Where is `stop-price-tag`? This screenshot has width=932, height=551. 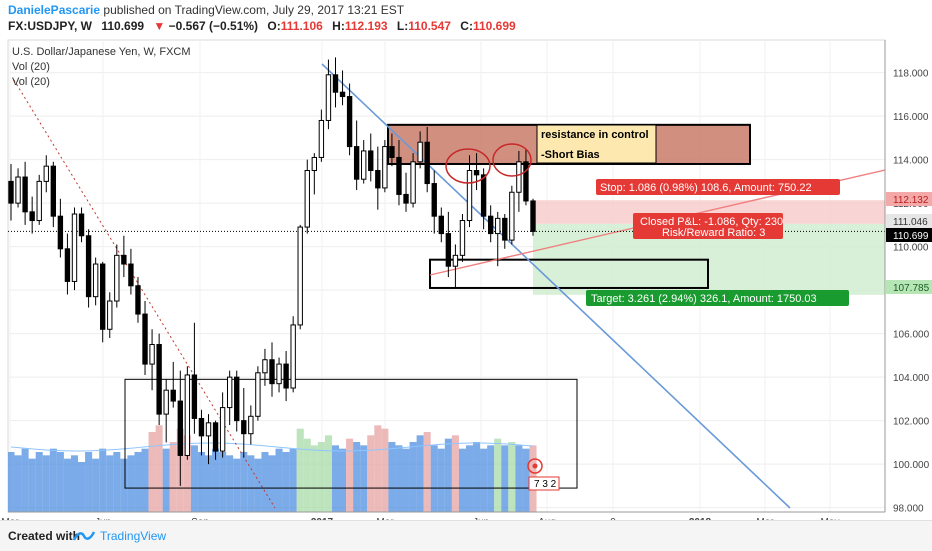 stop-price-tag is located at coordinates (909, 199).